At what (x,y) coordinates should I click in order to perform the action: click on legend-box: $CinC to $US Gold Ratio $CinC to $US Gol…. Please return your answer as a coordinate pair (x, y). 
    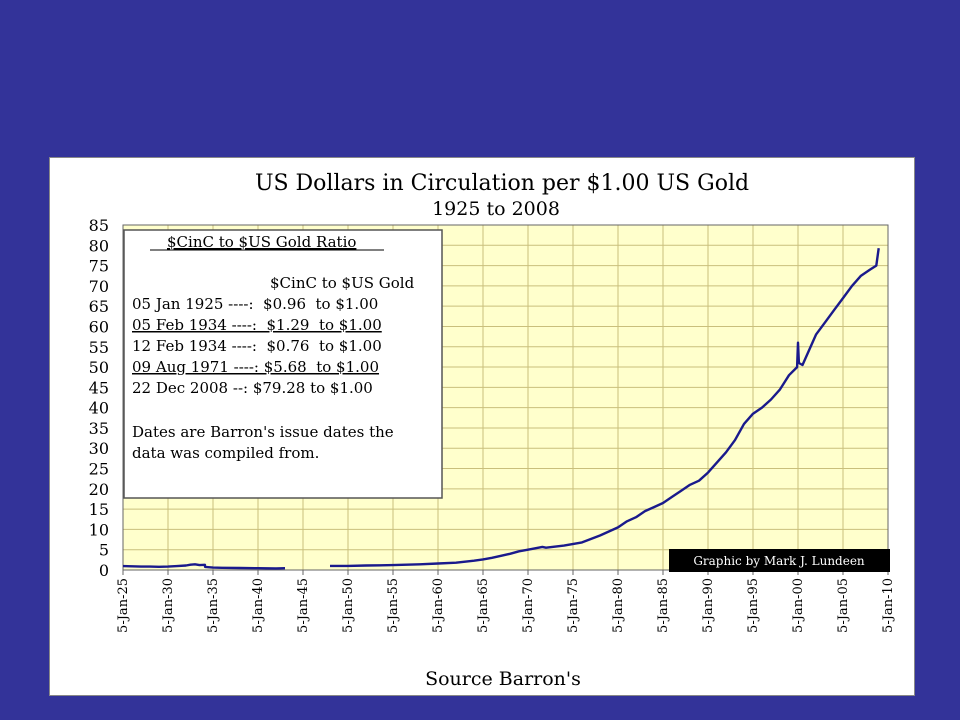
    Looking at the image, I should click on (283, 364).